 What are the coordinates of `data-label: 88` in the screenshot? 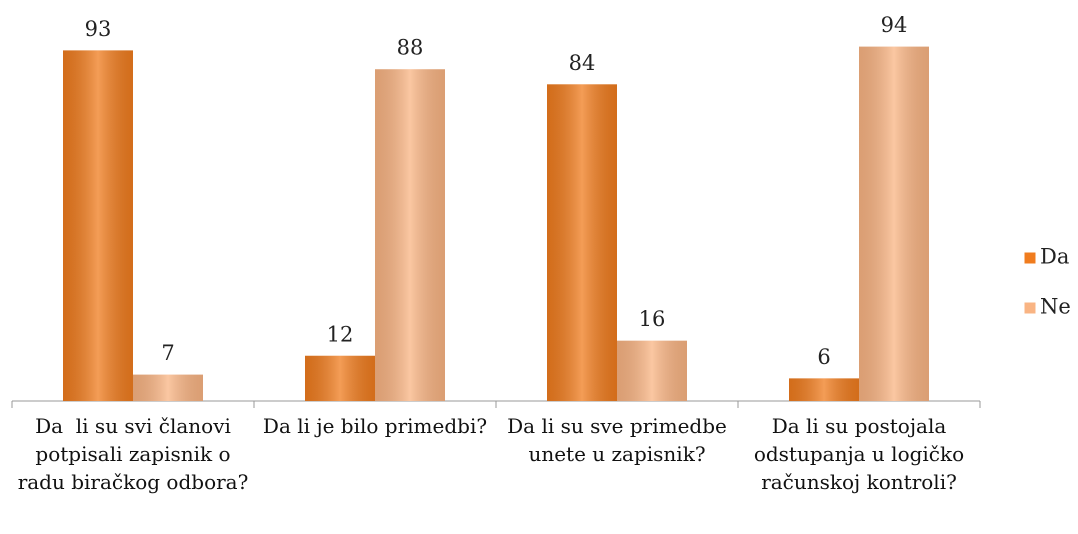 It's located at (410, 48).